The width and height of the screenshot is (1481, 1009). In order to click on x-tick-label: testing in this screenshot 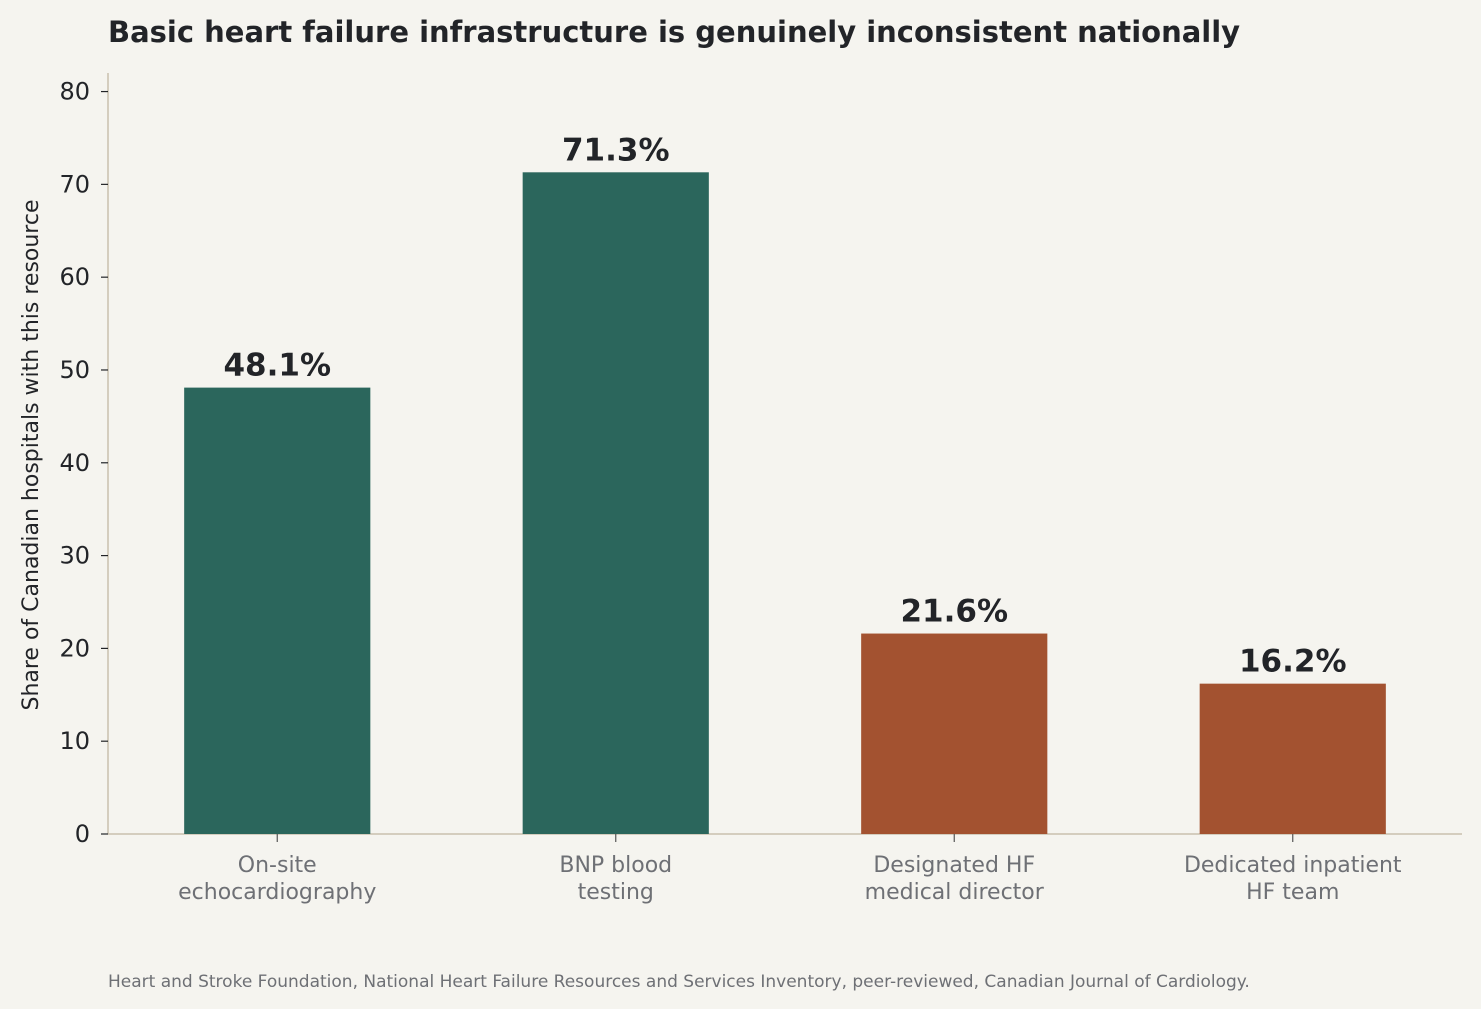, I will do `click(616, 892)`.